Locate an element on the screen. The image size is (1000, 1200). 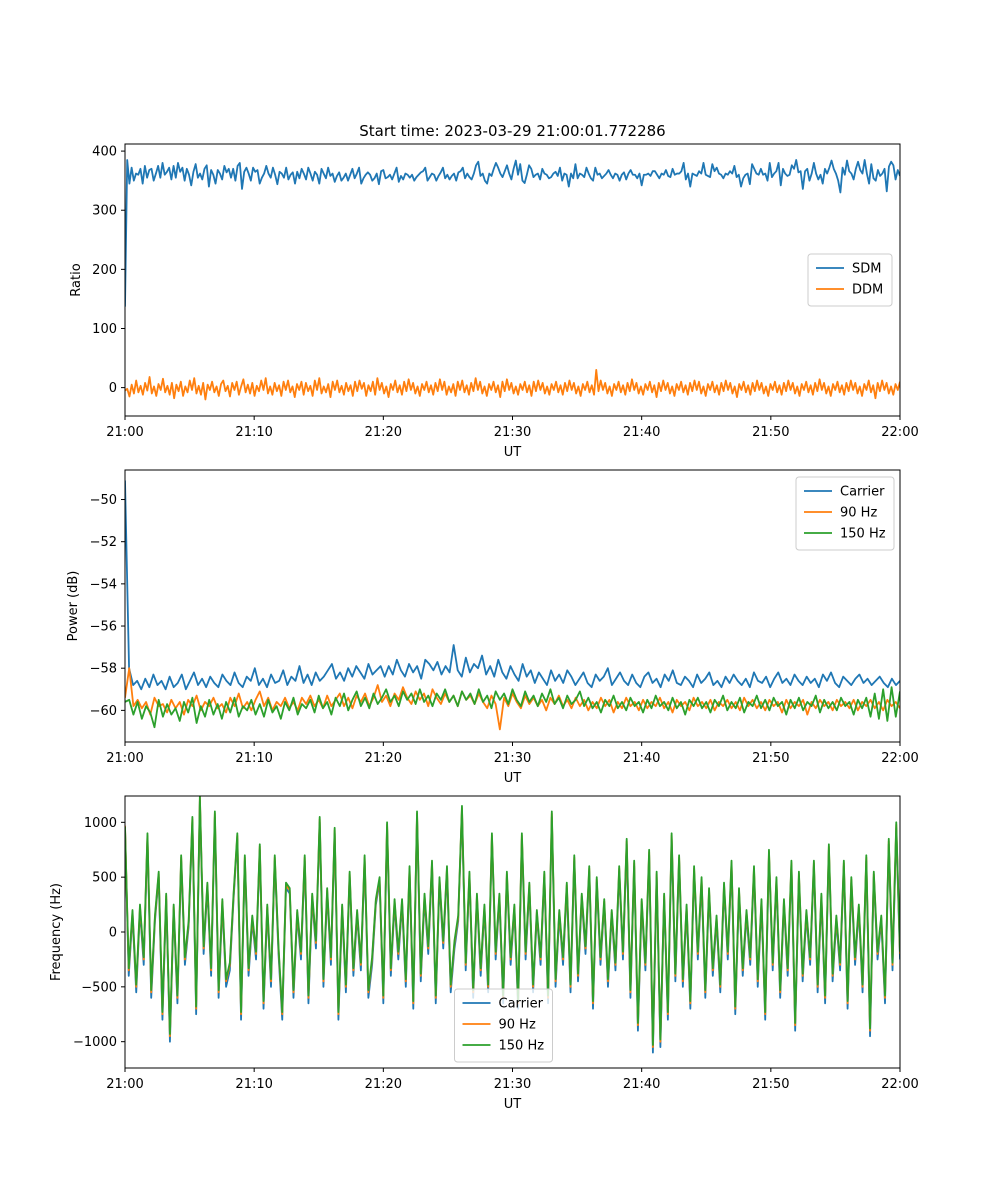
ratio-x-tick-label: 21:20 is located at coordinates (383, 432).